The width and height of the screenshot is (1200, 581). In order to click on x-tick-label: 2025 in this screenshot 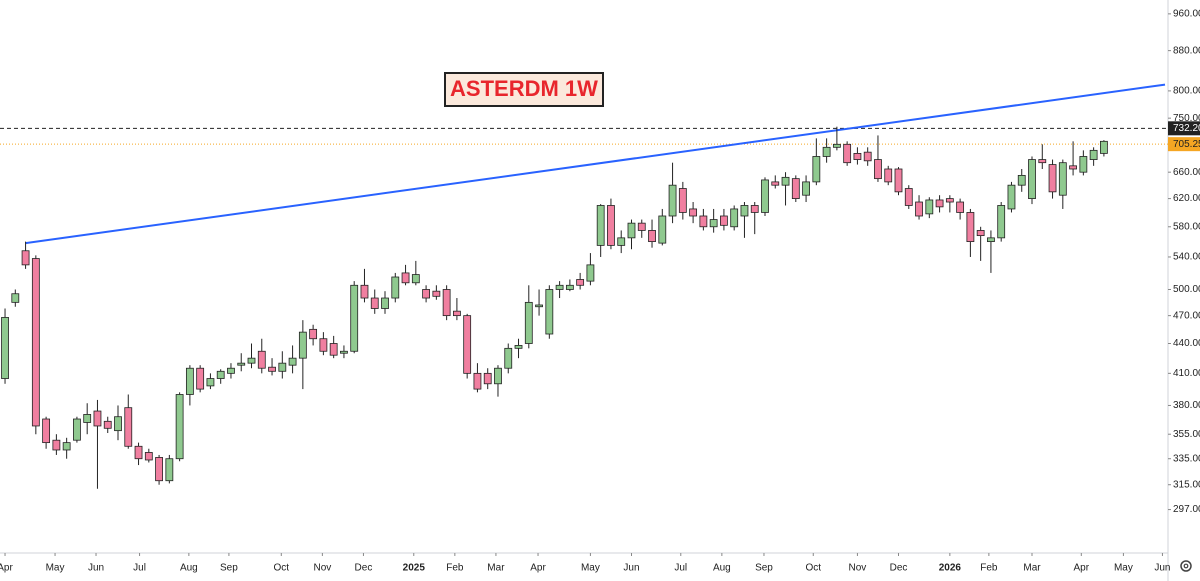, I will do `click(414, 568)`.